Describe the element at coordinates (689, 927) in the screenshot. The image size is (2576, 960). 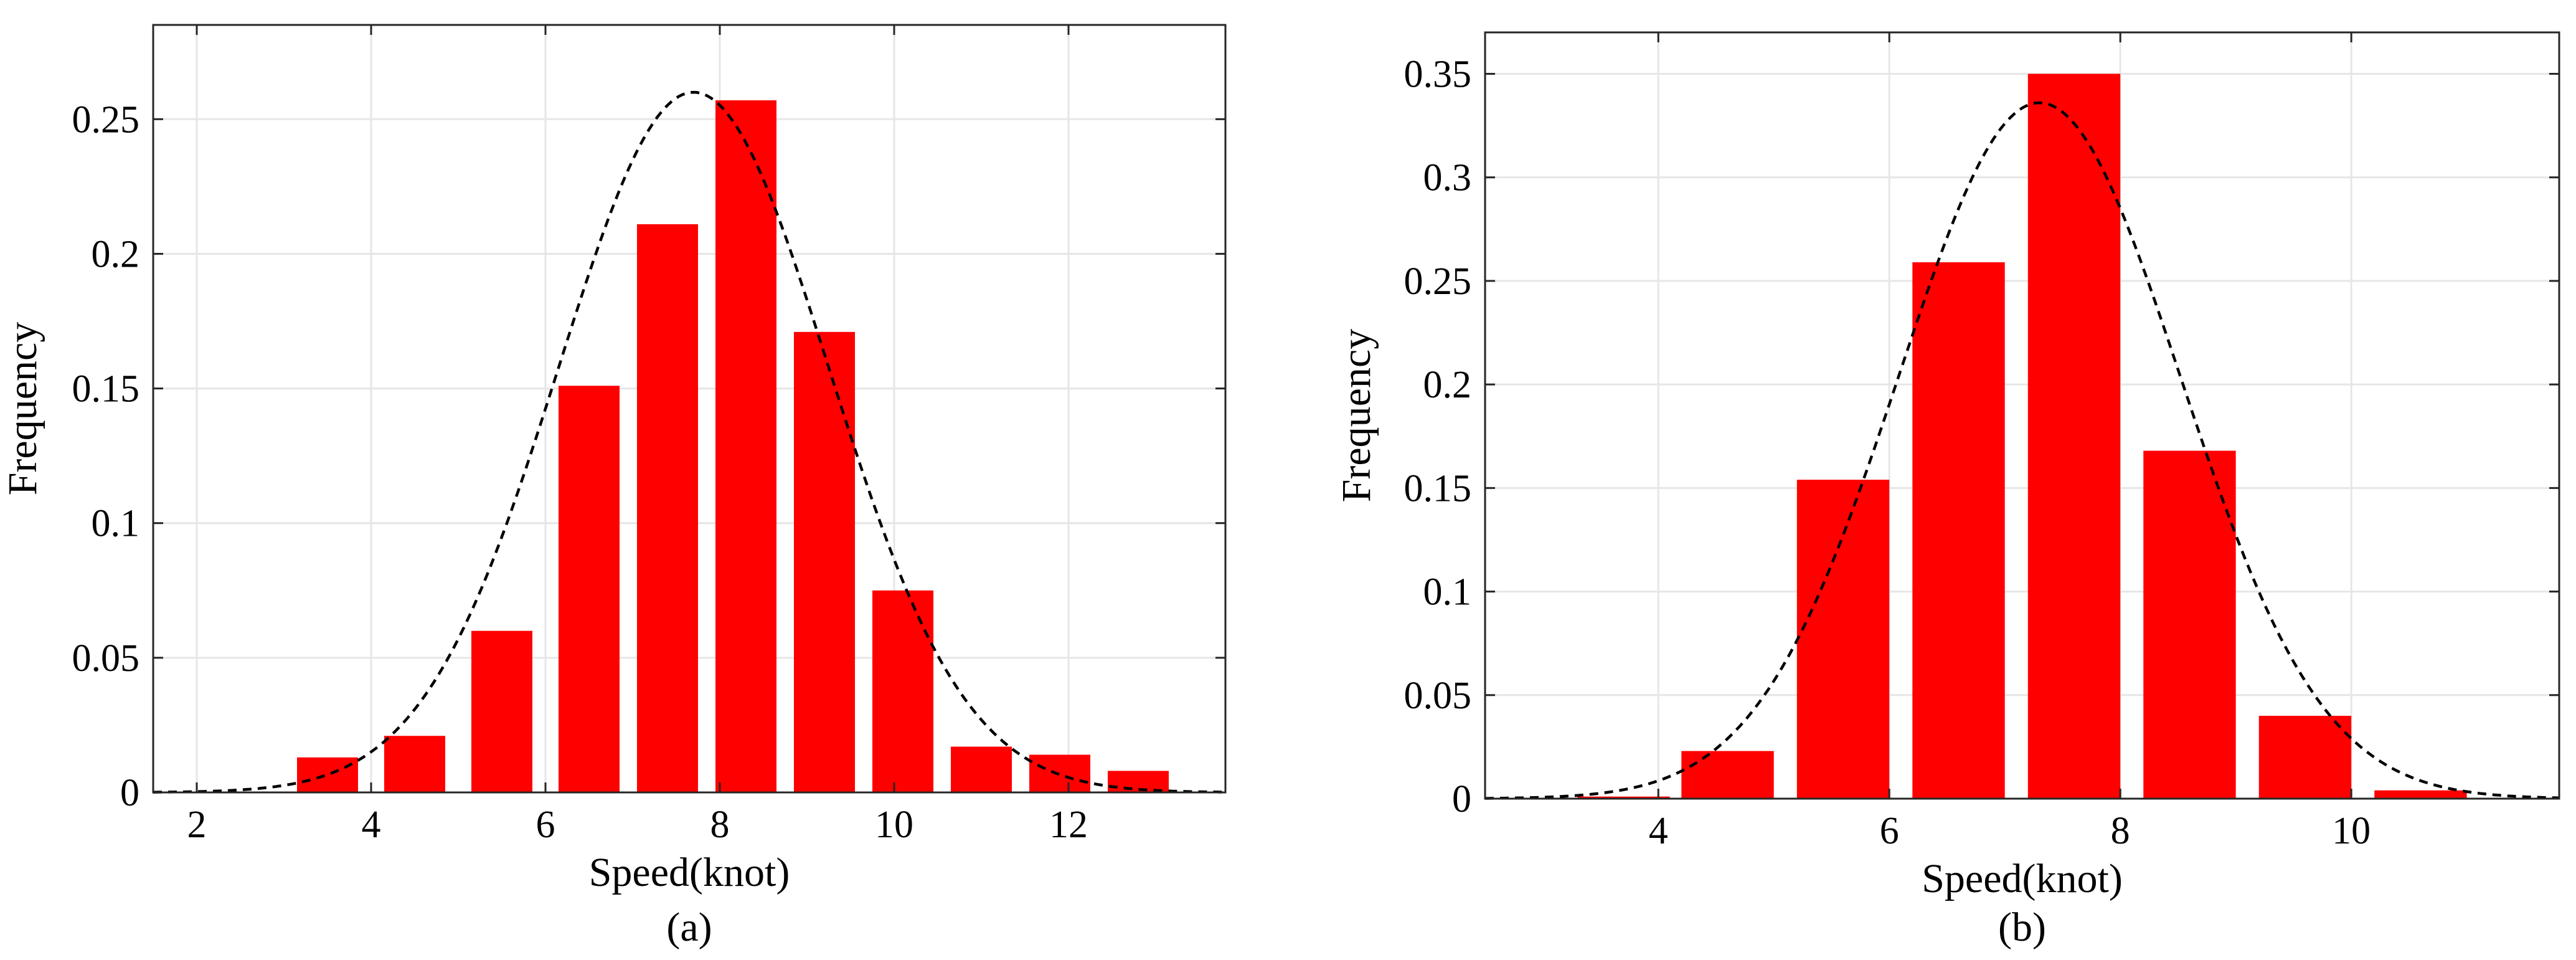
I see `panel-caption: (a)` at that location.